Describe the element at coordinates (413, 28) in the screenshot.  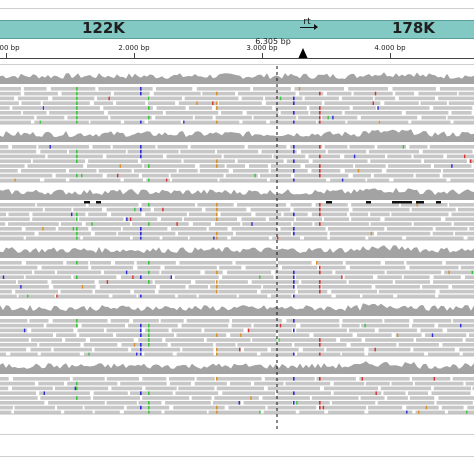
I see `gene-label-right: 178K` at that location.